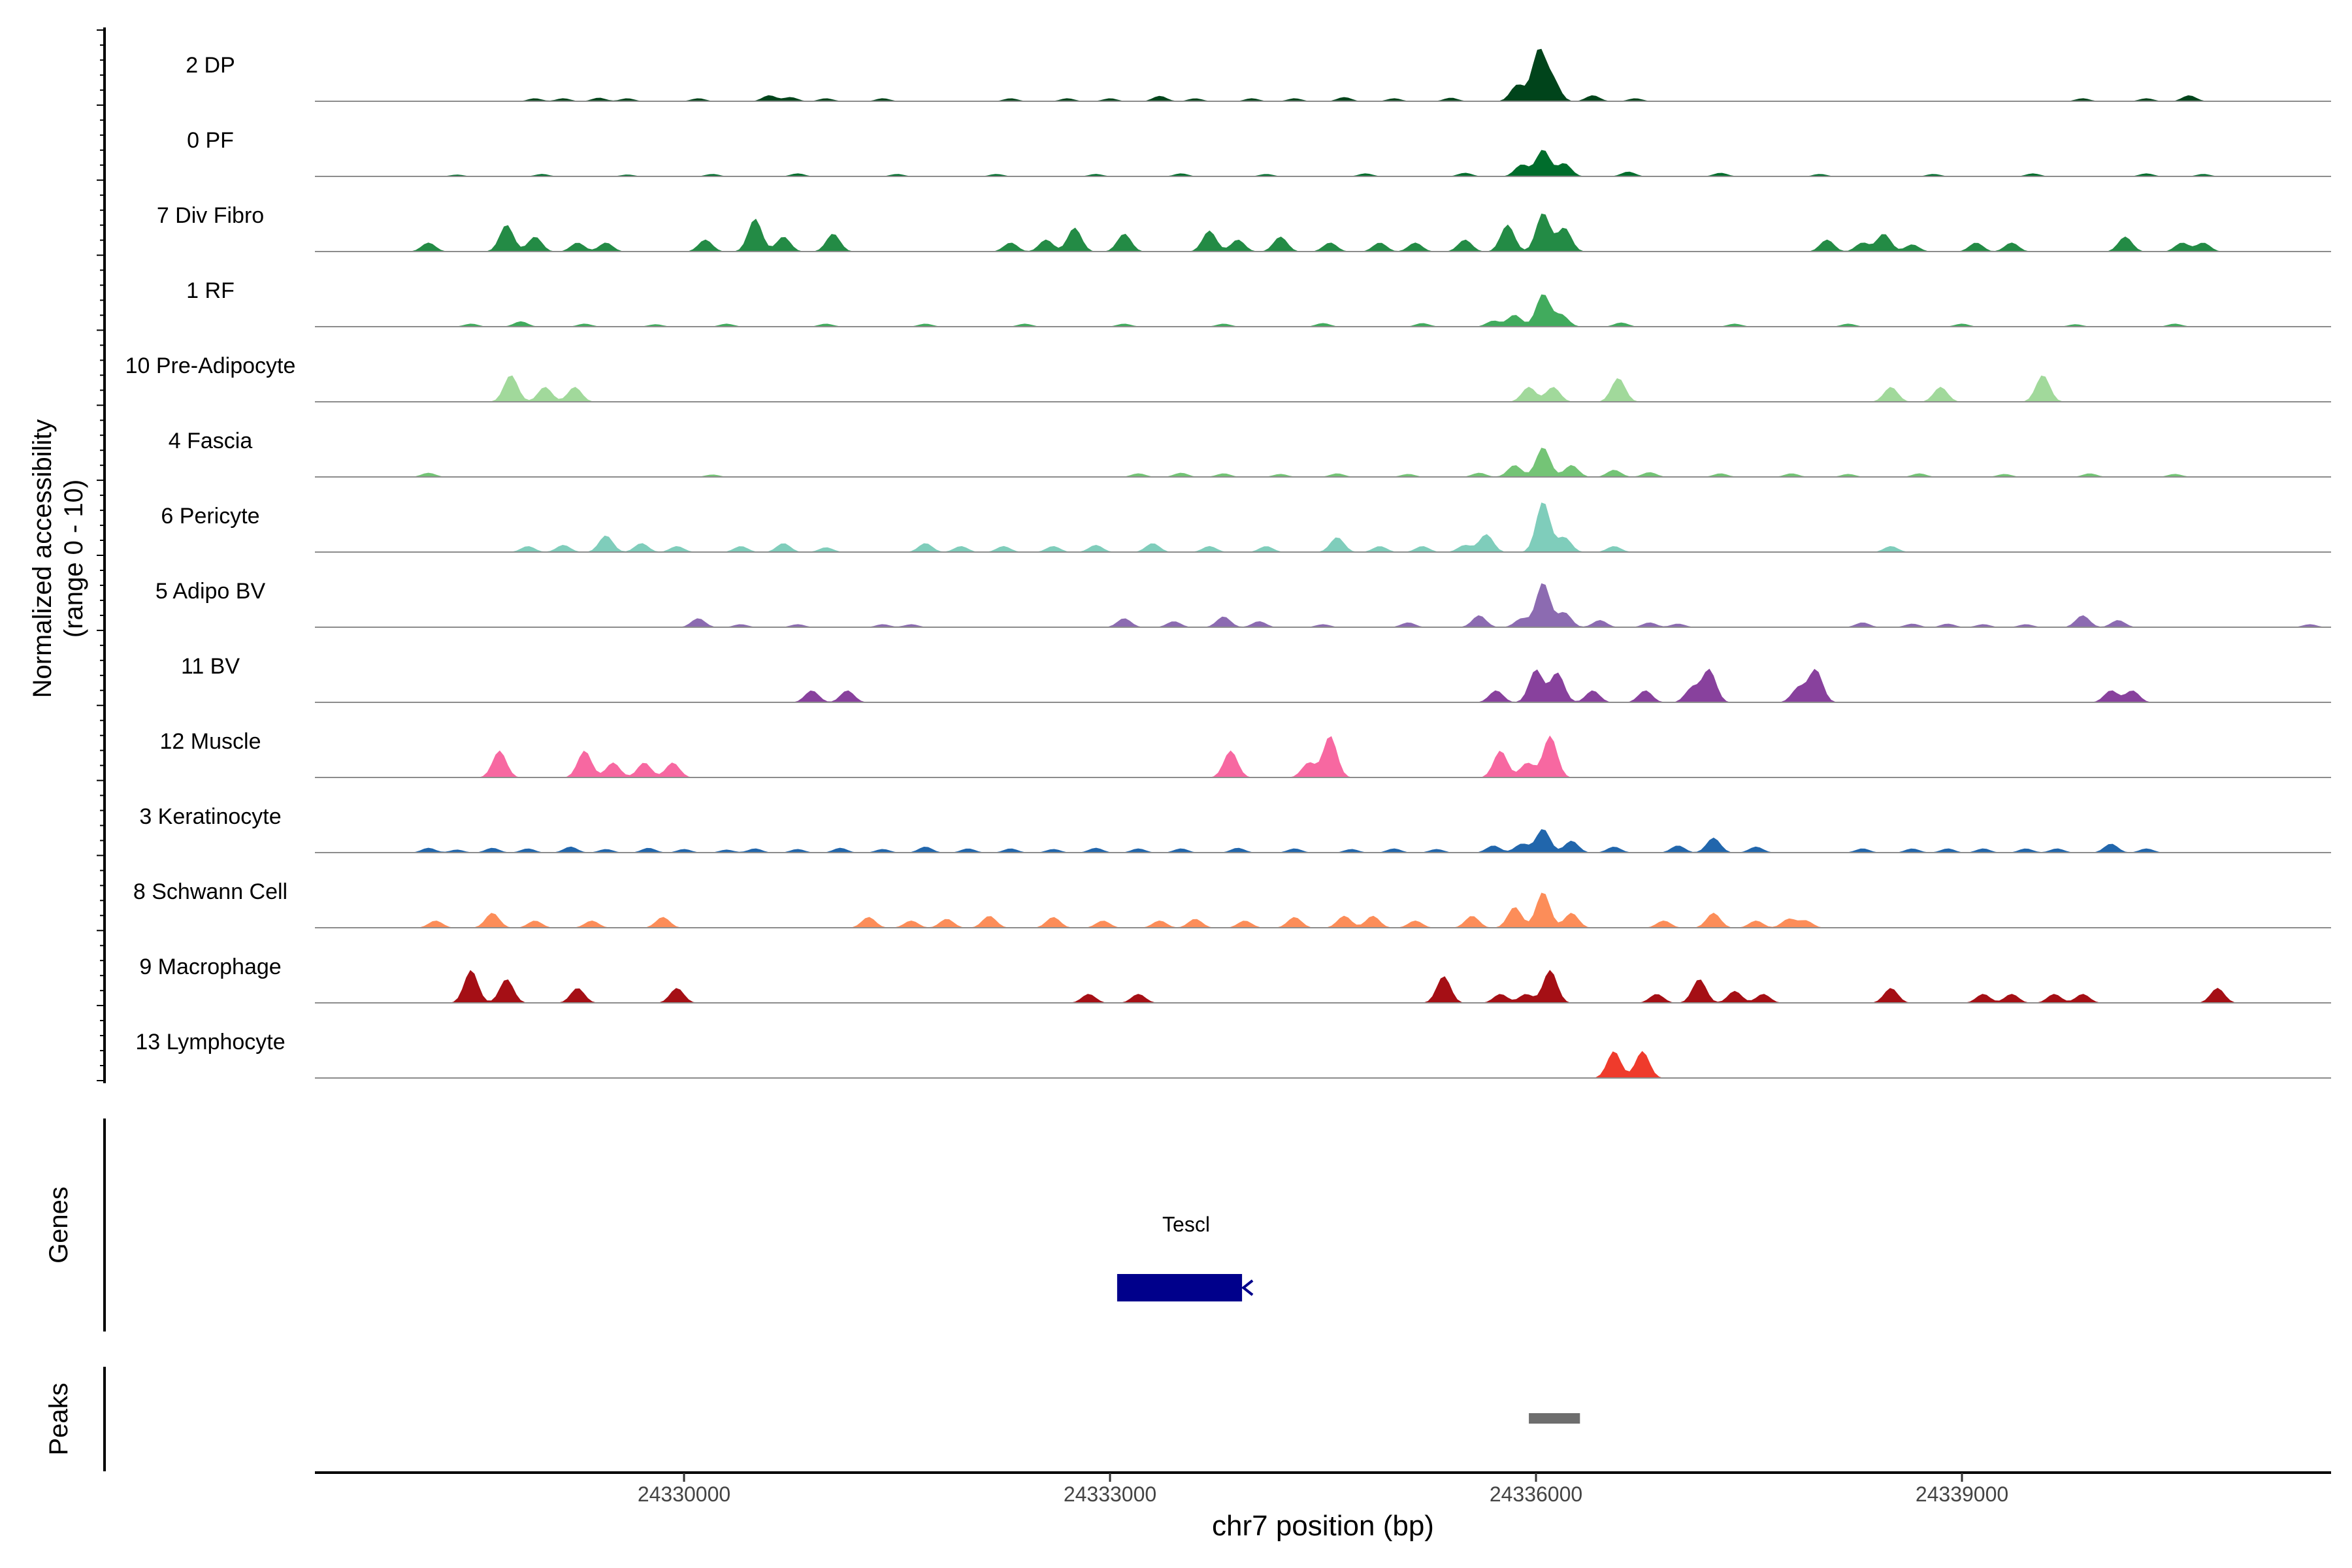  I want to click on track-label: 11 BV, so click(210, 666).